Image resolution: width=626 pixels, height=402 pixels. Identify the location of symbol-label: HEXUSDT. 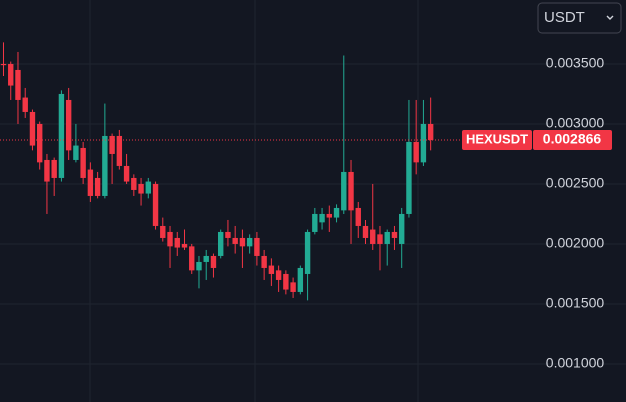
(497, 138).